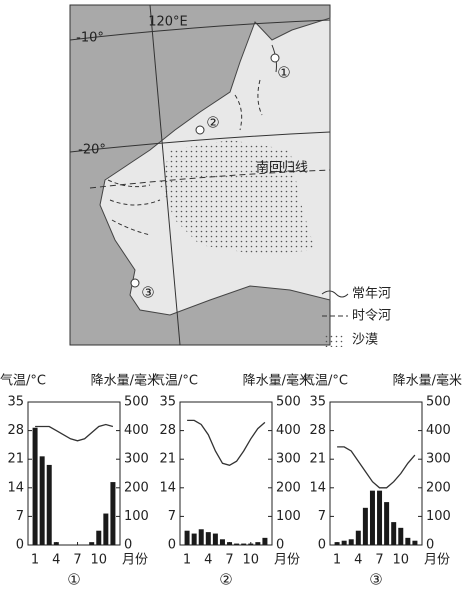  What do you see at coordinates (375, 580) in the screenshot?
I see `caption: ③` at bounding box center [375, 580].